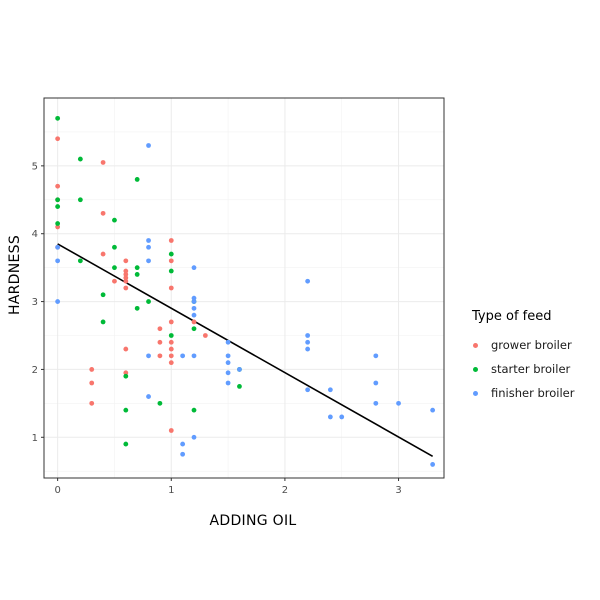 The image size is (600, 600). I want to click on legend-dot-finisher-broiler, so click(475, 393).